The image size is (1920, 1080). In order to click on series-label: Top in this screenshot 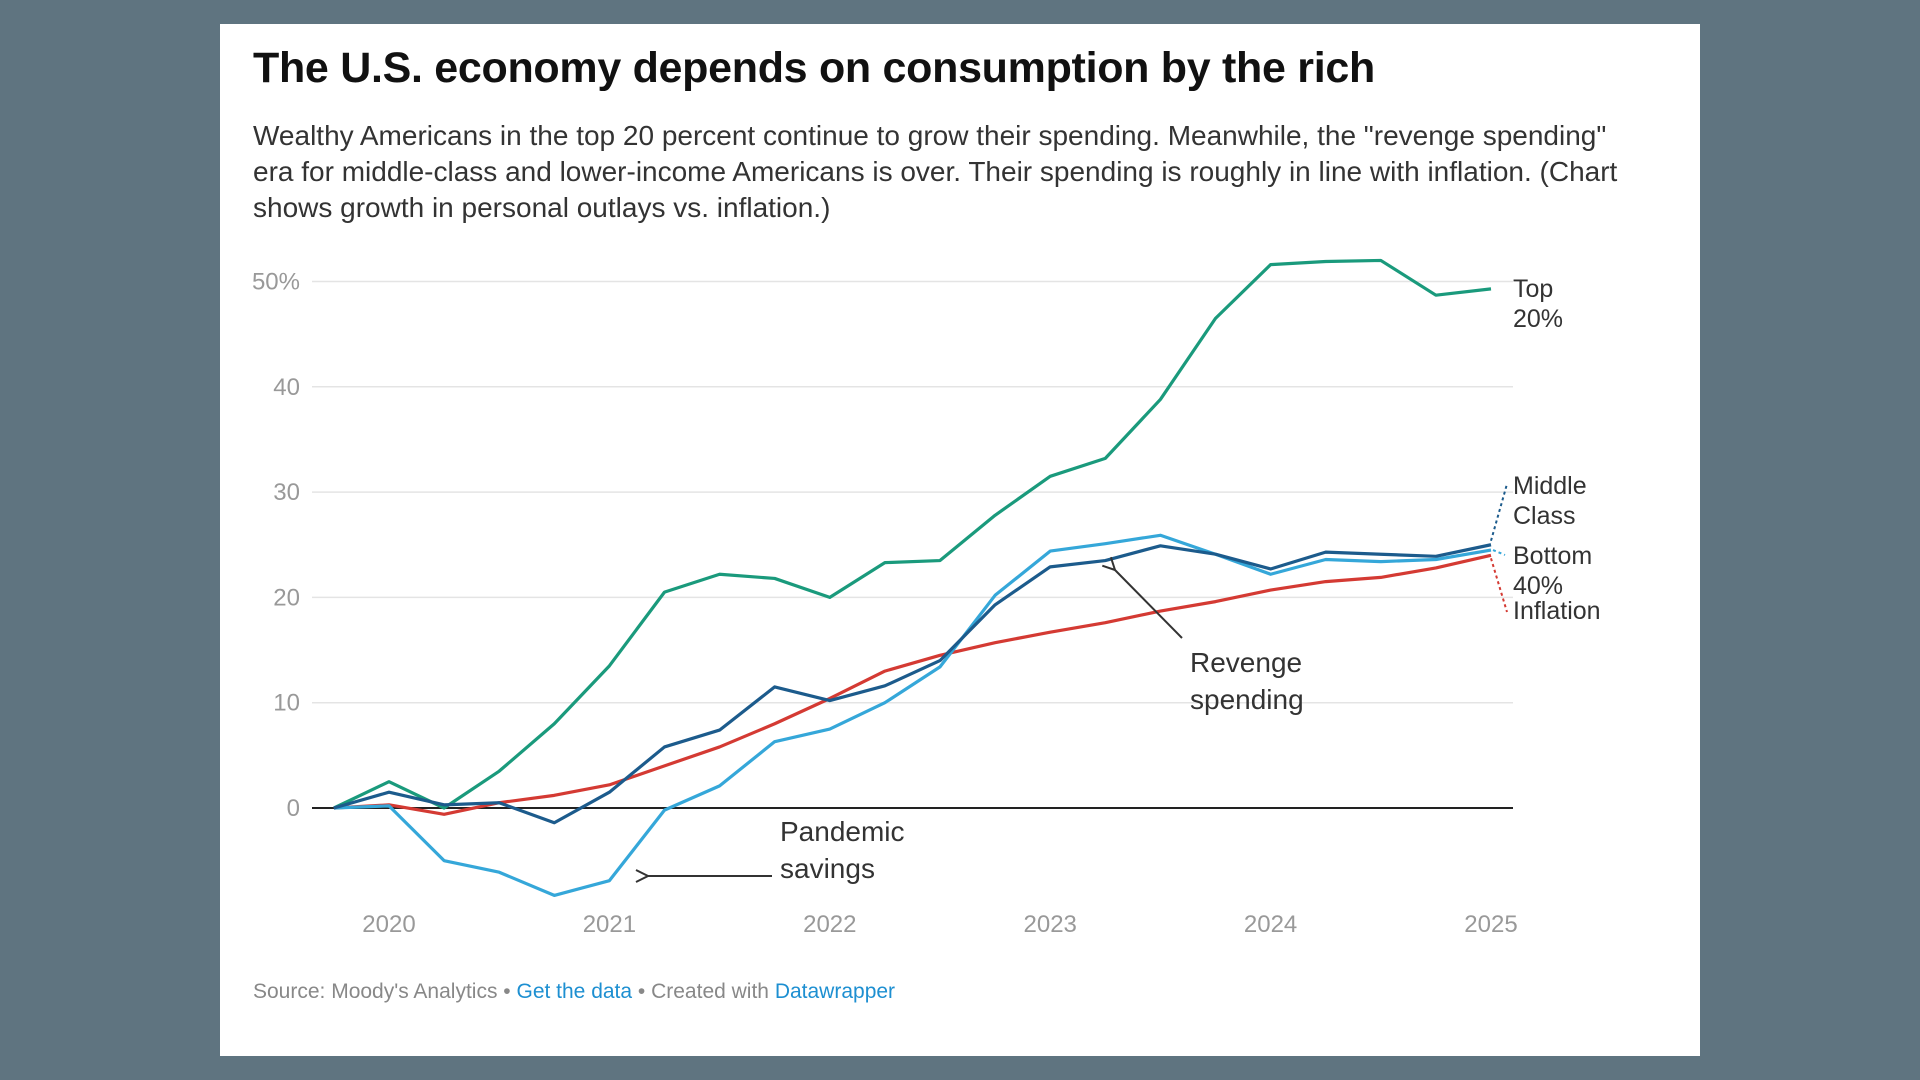, I will do `click(1533, 289)`.